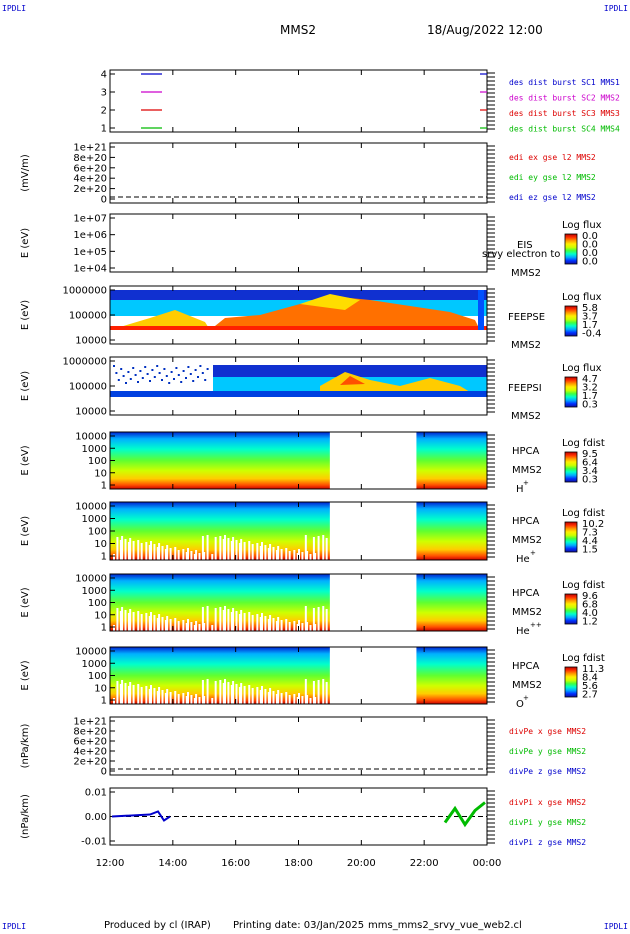 The width and height of the screenshot is (630, 934). What do you see at coordinates (160, 320) in the screenshot?
I see `feepse-patch` at bounding box center [160, 320].